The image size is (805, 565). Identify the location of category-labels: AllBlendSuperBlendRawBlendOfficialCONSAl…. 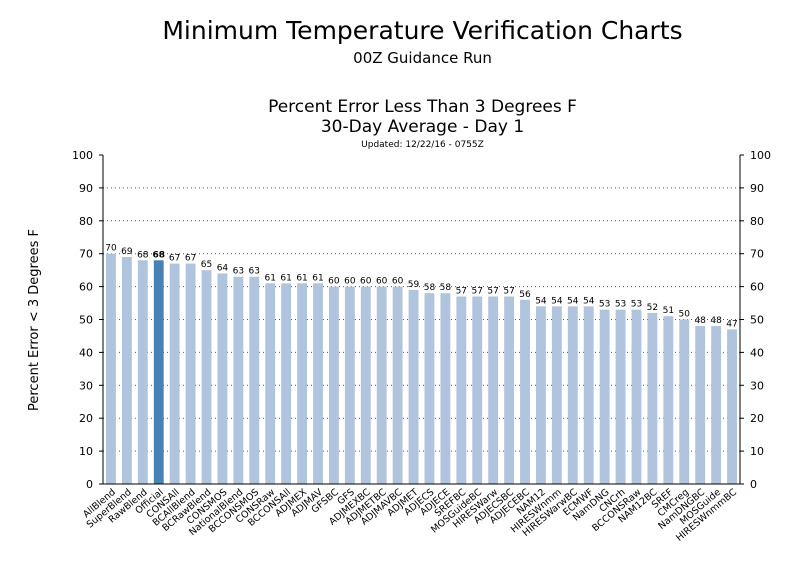
(410, 515).